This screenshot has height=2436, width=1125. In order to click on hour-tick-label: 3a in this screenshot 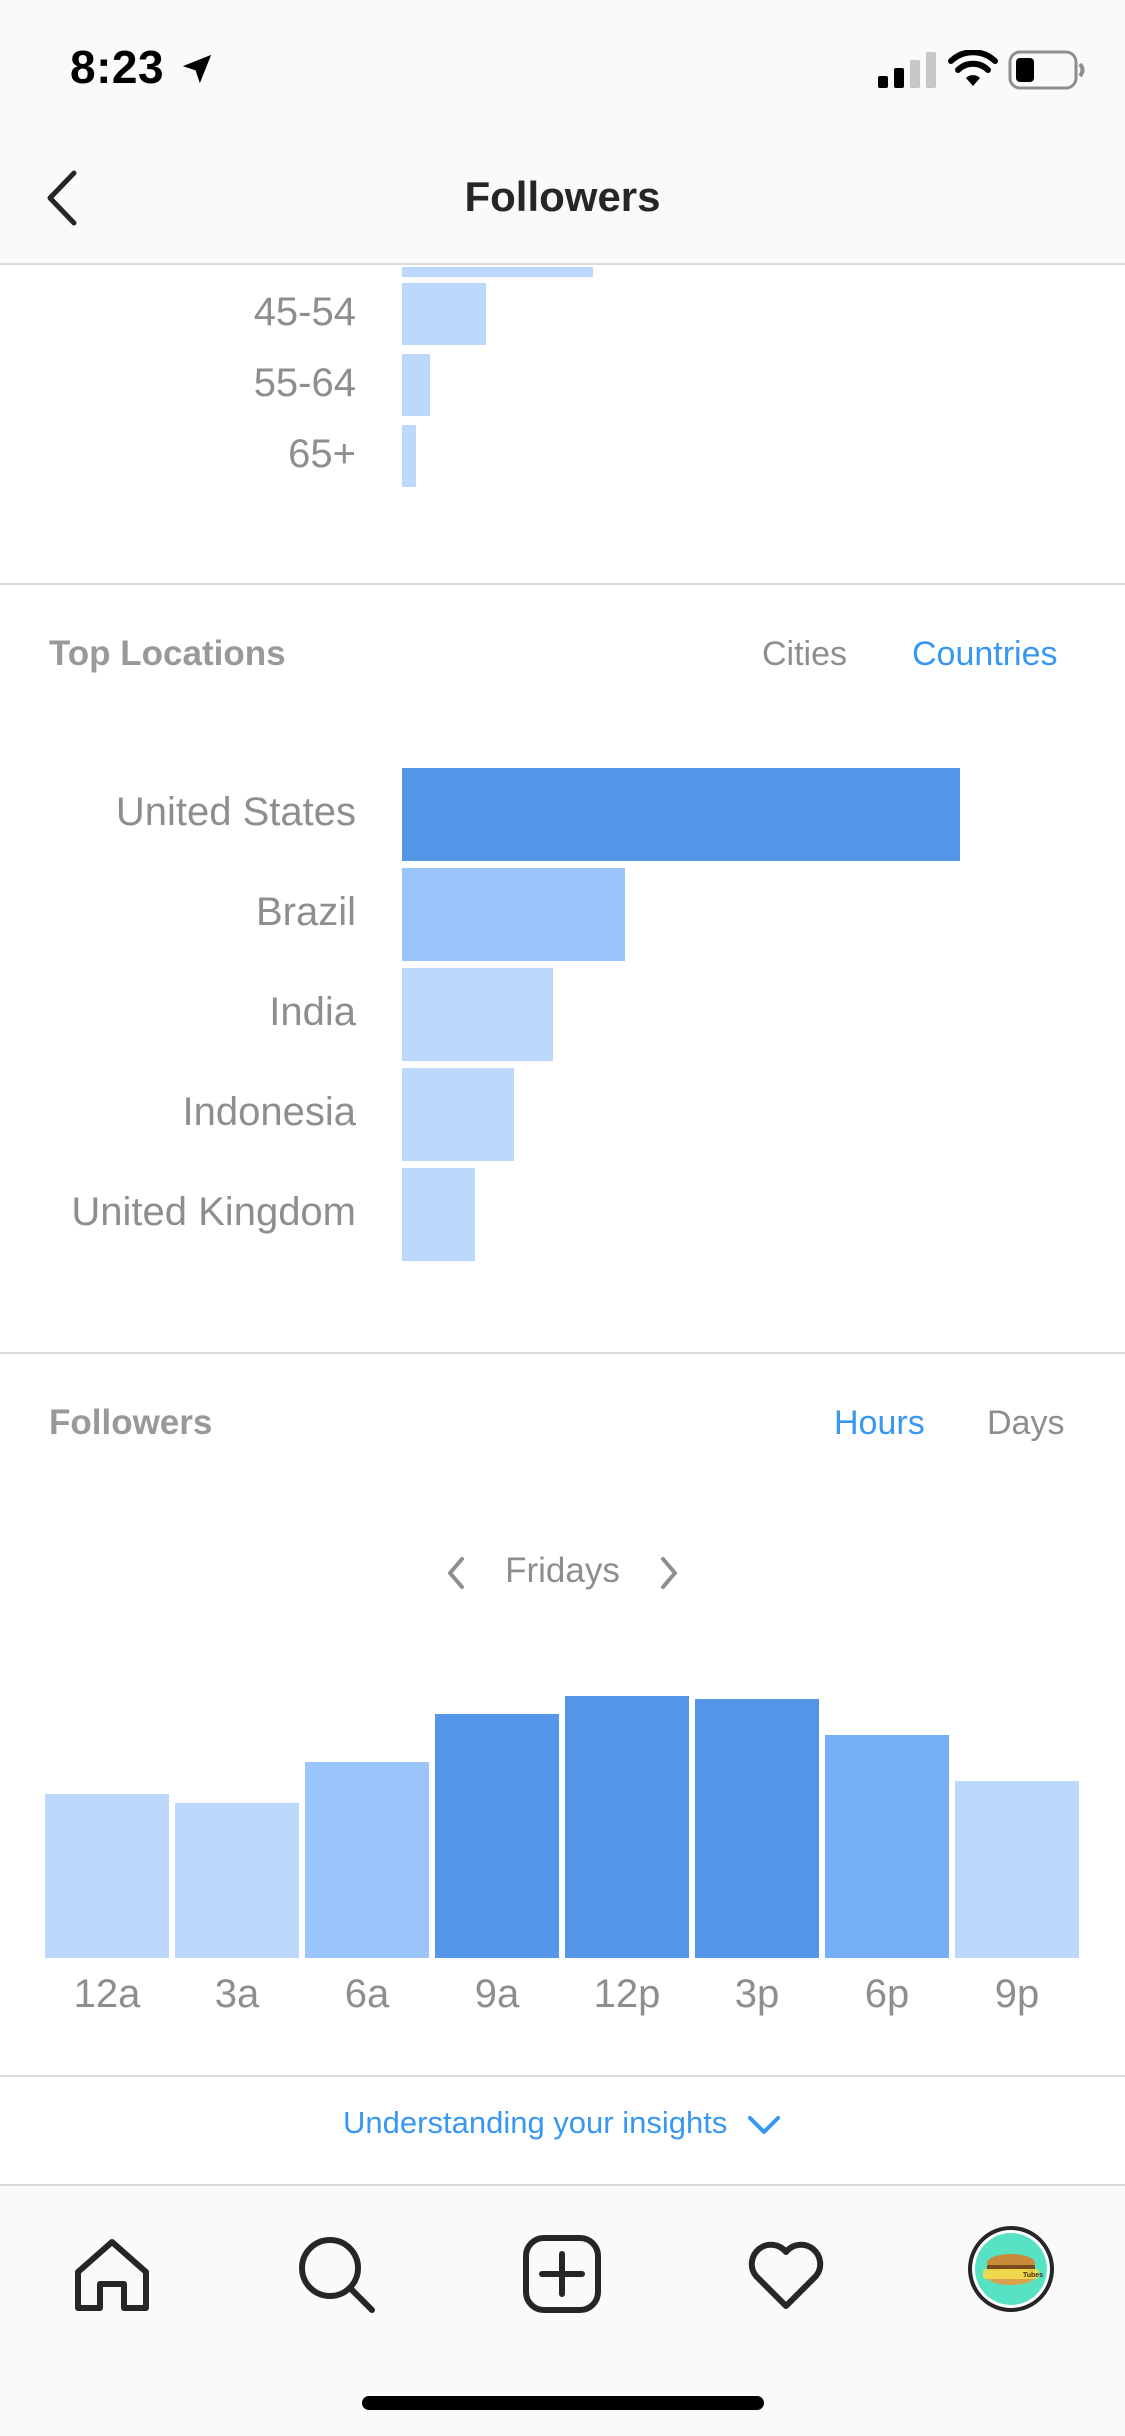, I will do `click(237, 1994)`.